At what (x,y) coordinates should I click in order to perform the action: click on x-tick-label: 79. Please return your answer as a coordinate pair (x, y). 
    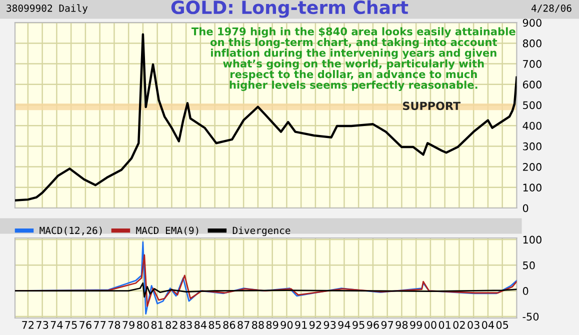
    Looking at the image, I should click on (128, 324).